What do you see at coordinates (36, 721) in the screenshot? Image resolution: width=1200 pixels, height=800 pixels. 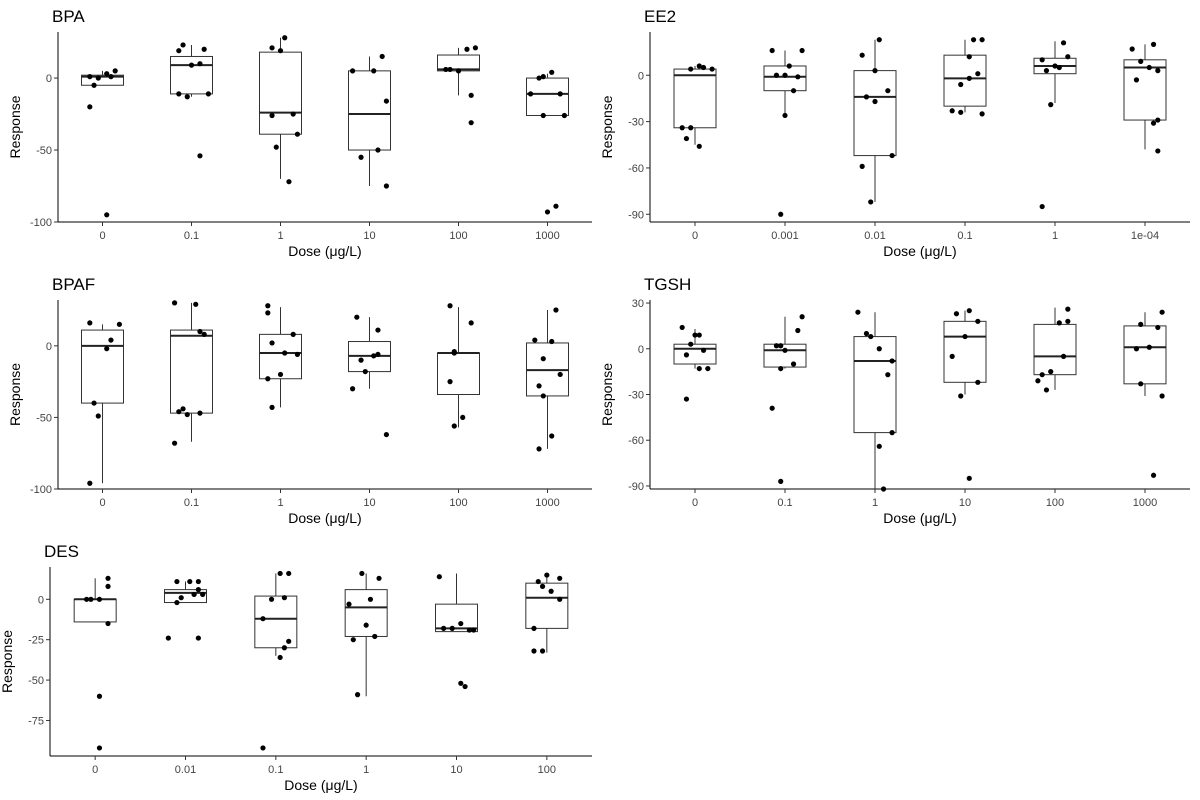 I see `y-tick-label: -75` at bounding box center [36, 721].